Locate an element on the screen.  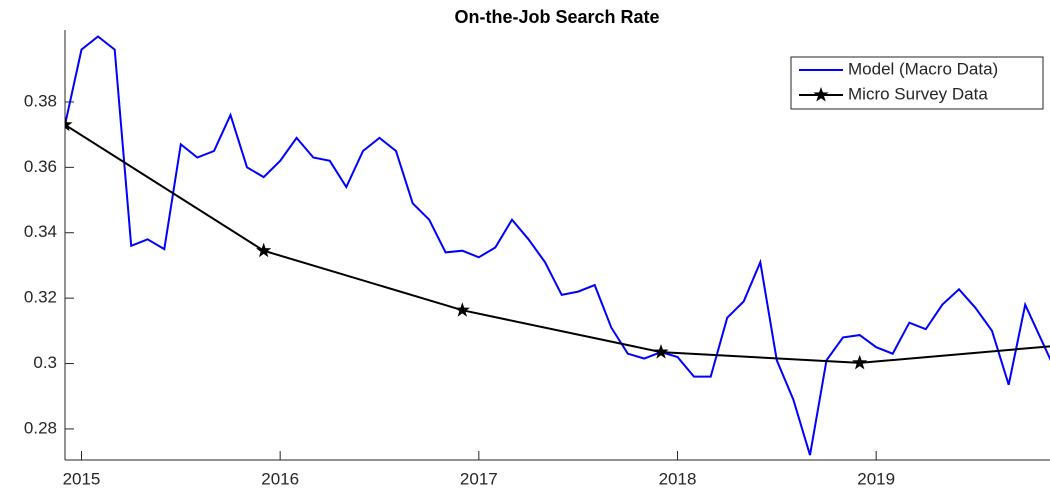
y-tick-label: 0.3 is located at coordinates (45, 362).